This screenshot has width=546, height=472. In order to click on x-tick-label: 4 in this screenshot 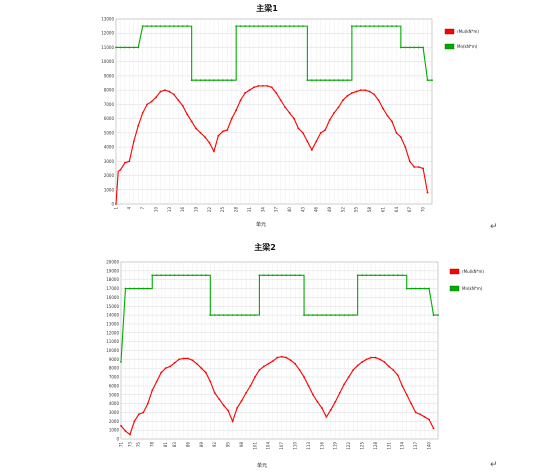, I will do `click(129, 208)`.